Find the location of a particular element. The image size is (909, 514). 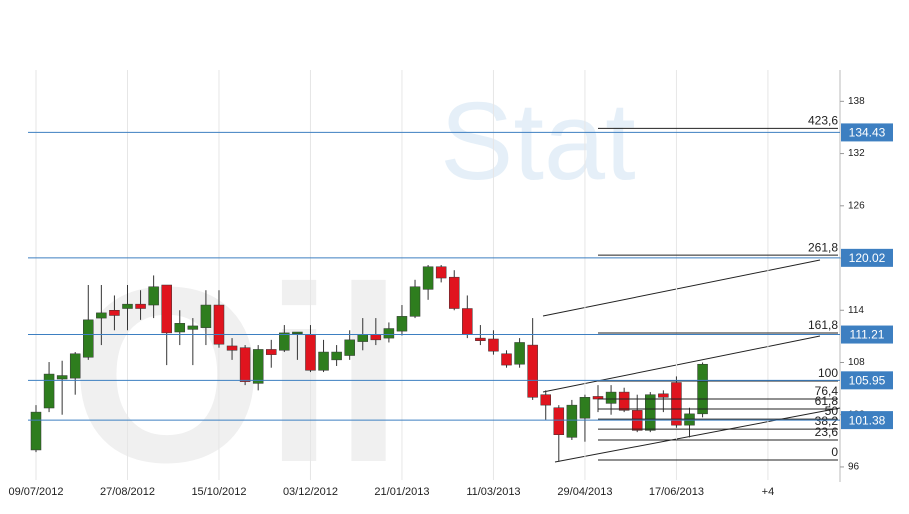

y-tick-label: 132 is located at coordinates (856, 153).